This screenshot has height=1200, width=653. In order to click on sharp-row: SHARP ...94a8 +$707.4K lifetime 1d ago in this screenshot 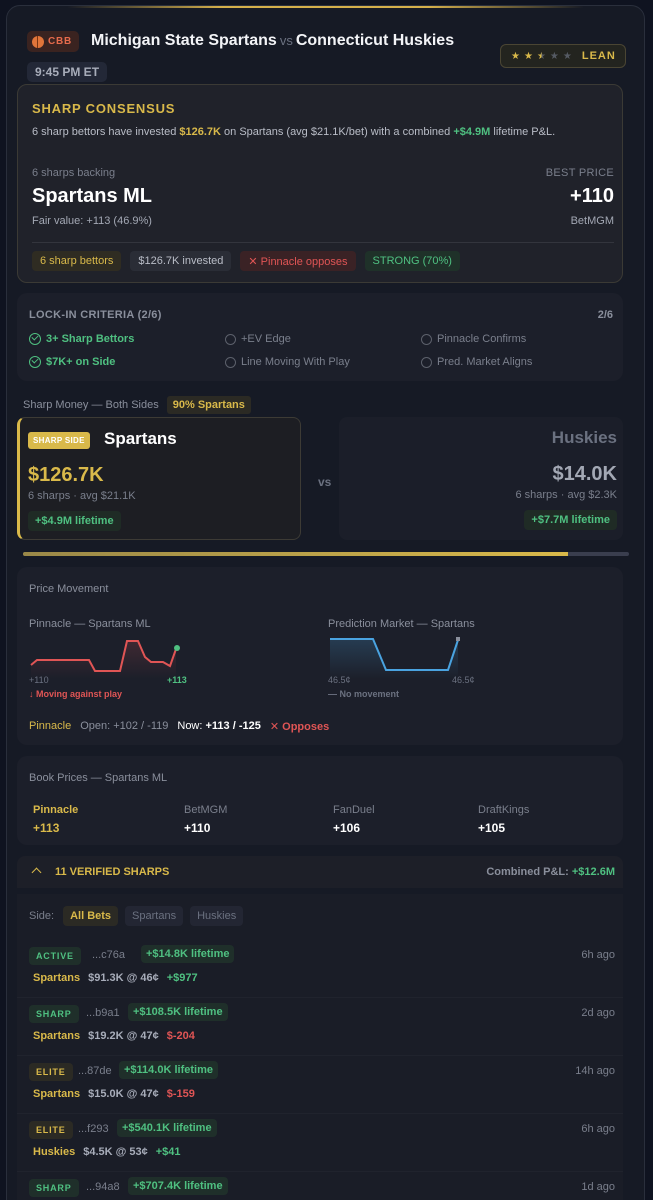, I will do `click(320, 1185)`.